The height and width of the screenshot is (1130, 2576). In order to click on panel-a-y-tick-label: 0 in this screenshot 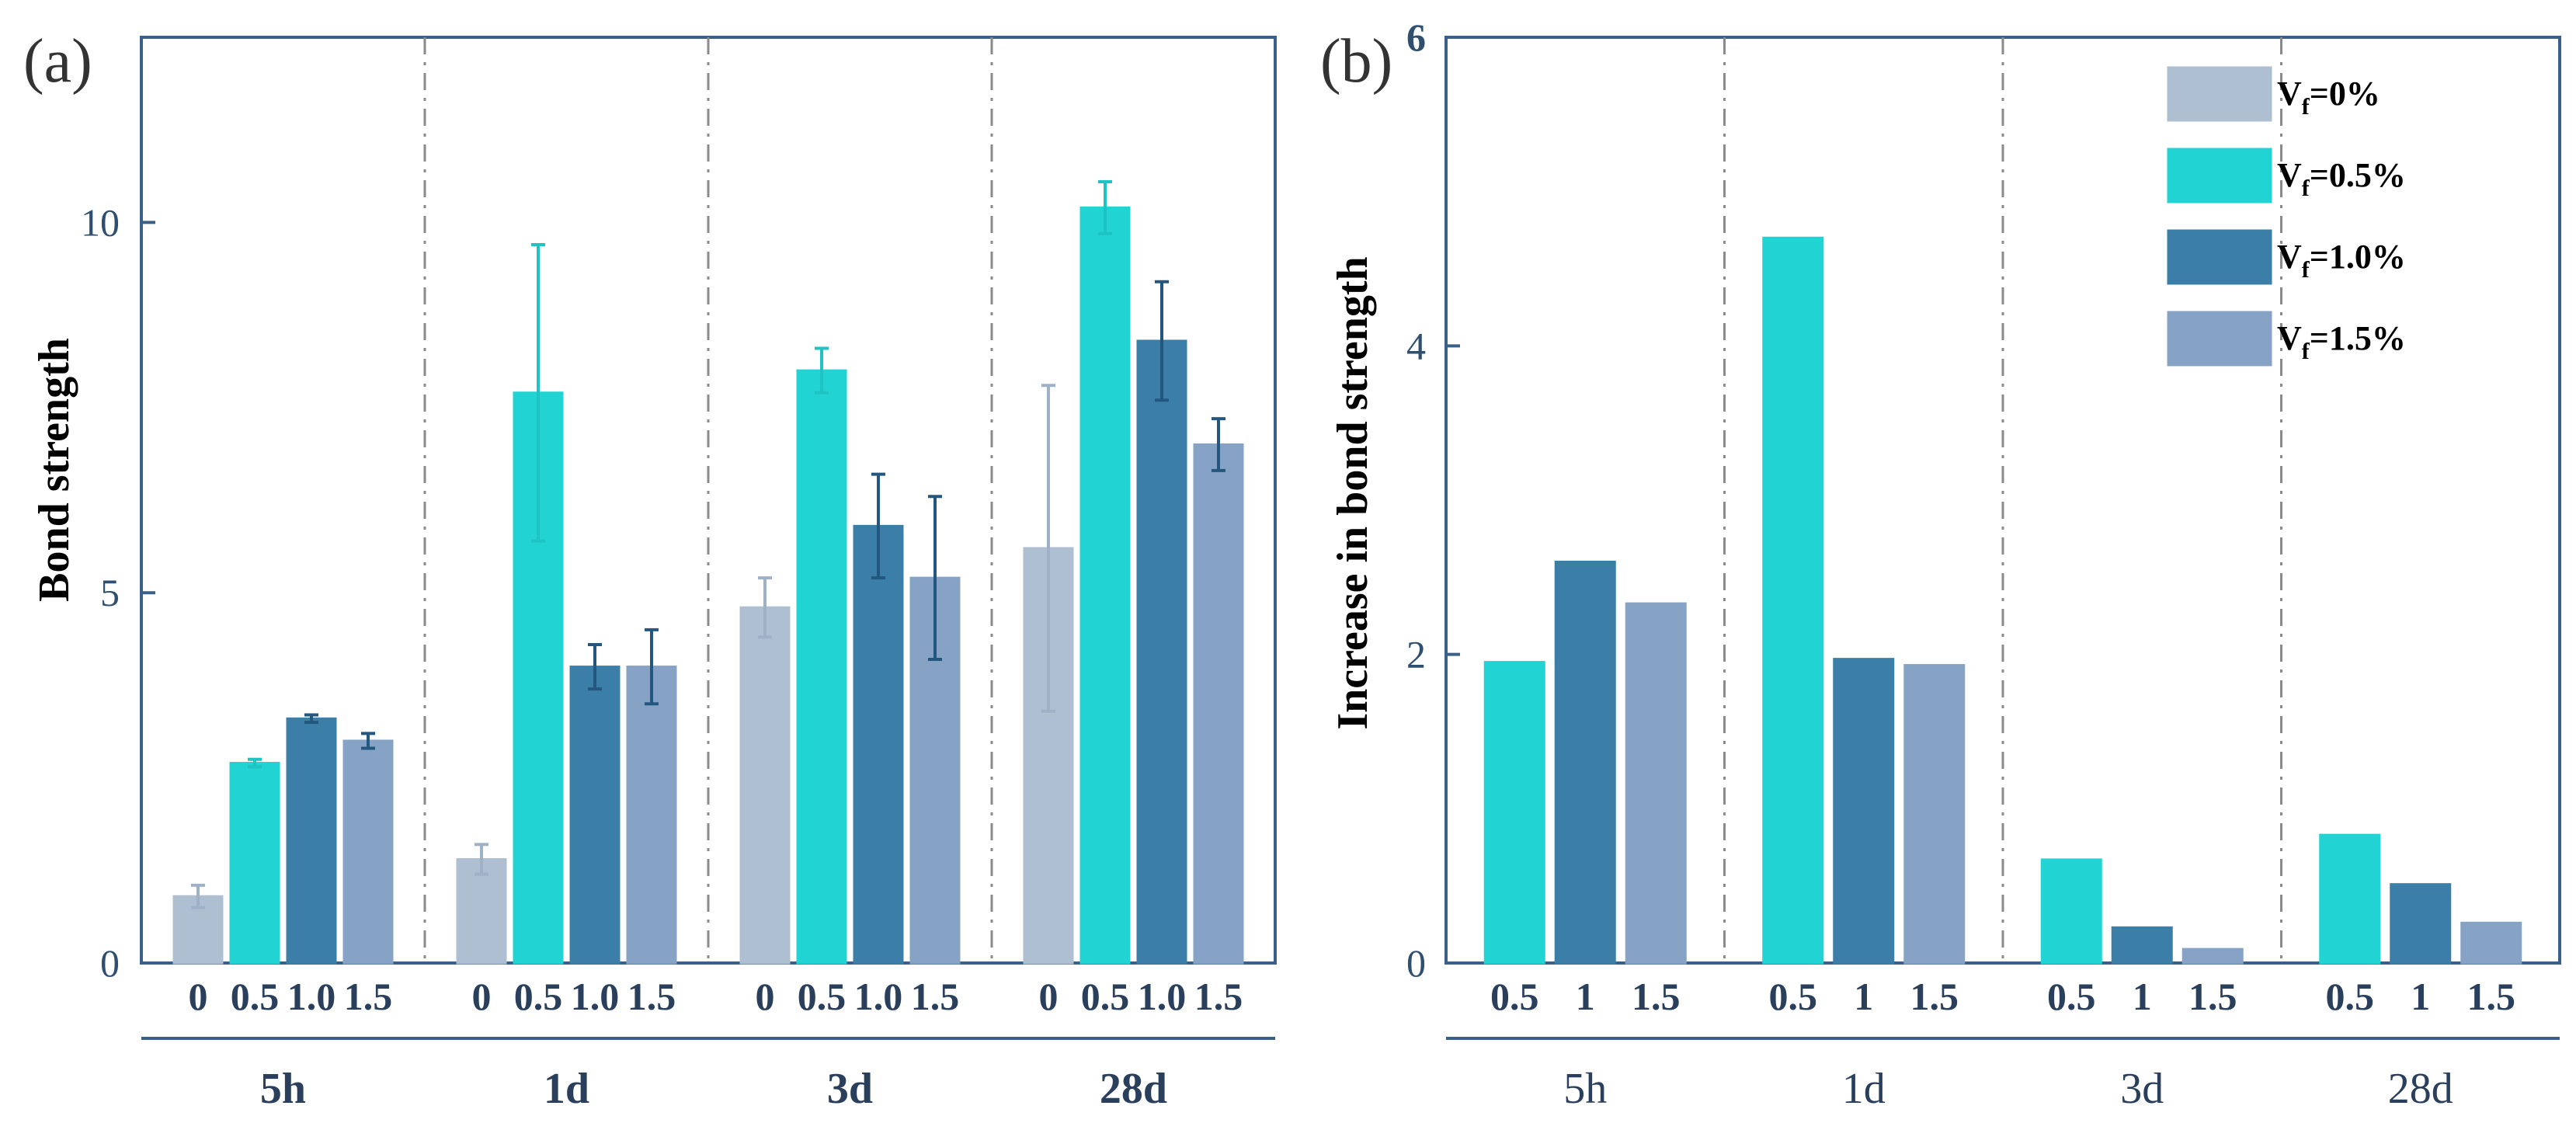, I will do `click(110, 963)`.